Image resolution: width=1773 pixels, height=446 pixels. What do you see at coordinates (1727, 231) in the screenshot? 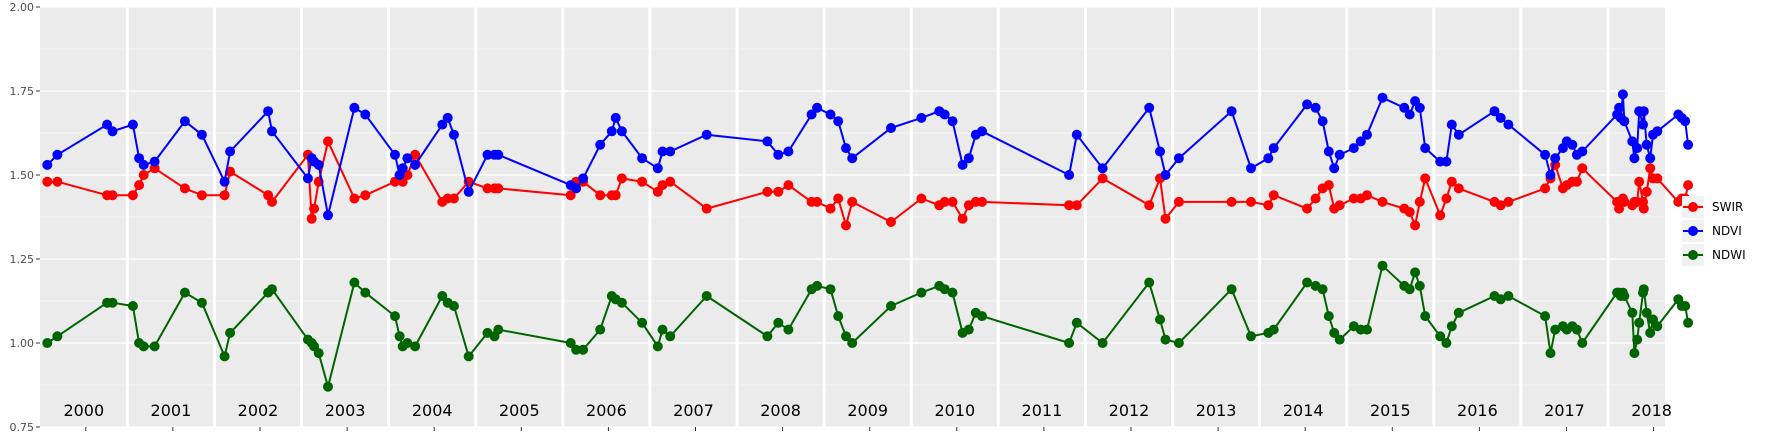
I see `legend-label-ndvi: NDVI` at bounding box center [1727, 231].